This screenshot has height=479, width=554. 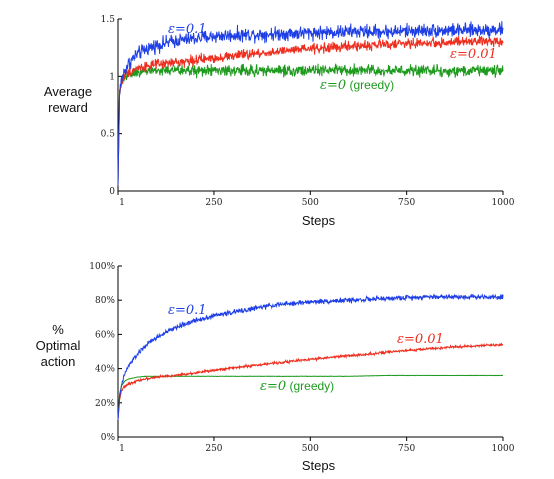 What do you see at coordinates (58, 329) in the screenshot?
I see `y-axis-title-line: %` at bounding box center [58, 329].